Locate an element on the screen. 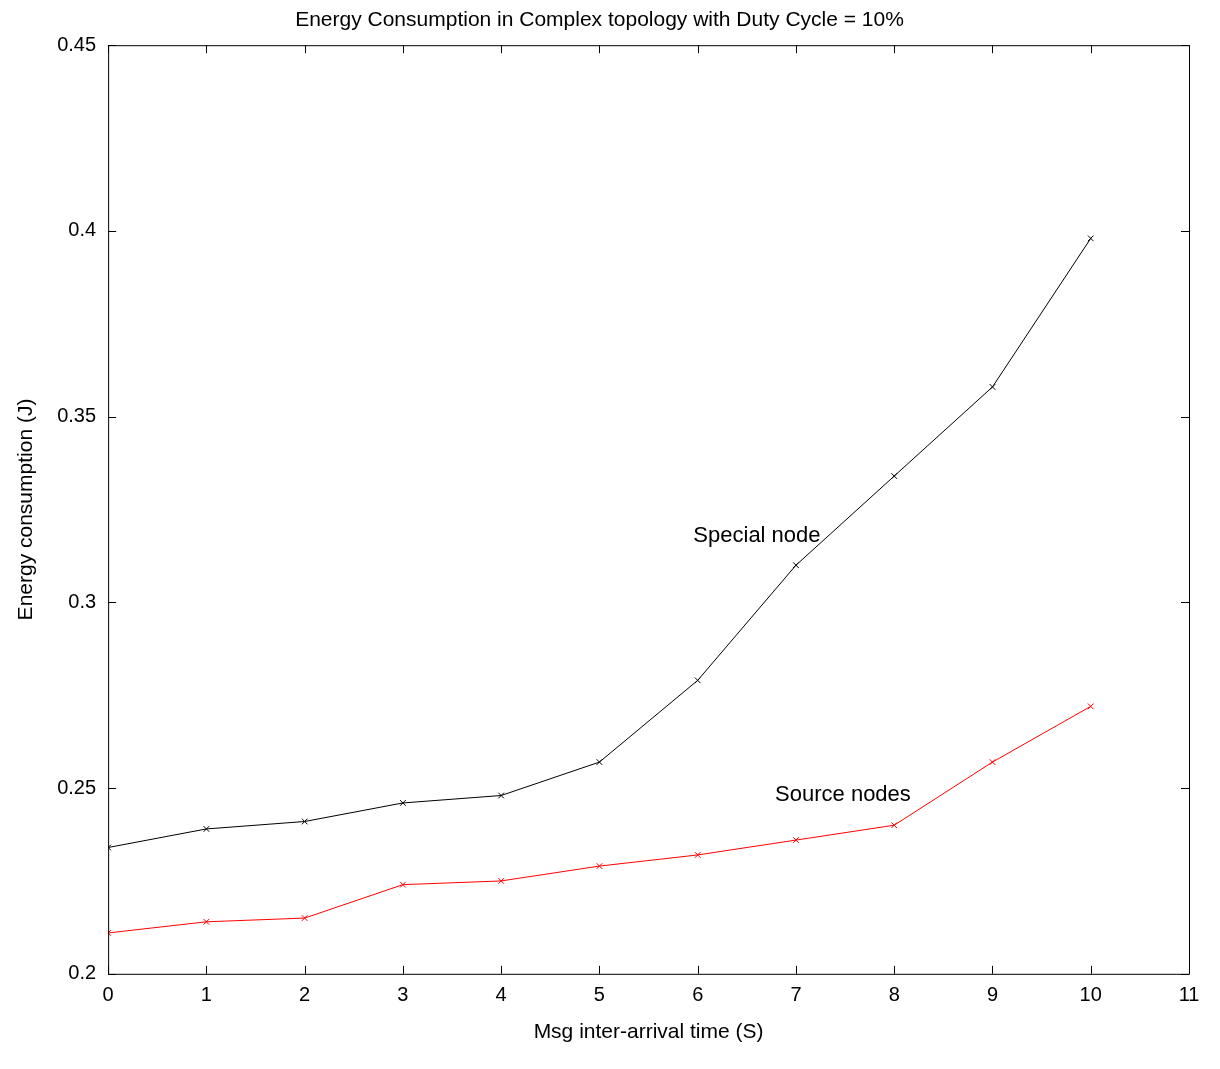 This screenshot has width=1220, height=1069. x-tick-label: 3 is located at coordinates (403, 994).